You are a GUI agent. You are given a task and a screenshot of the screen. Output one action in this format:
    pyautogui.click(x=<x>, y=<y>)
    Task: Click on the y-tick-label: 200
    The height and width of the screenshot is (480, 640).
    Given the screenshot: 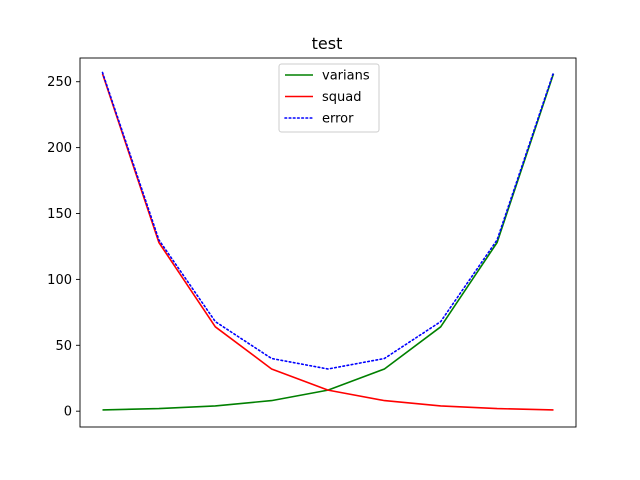 What is the action you would take?
    pyautogui.click(x=59, y=148)
    